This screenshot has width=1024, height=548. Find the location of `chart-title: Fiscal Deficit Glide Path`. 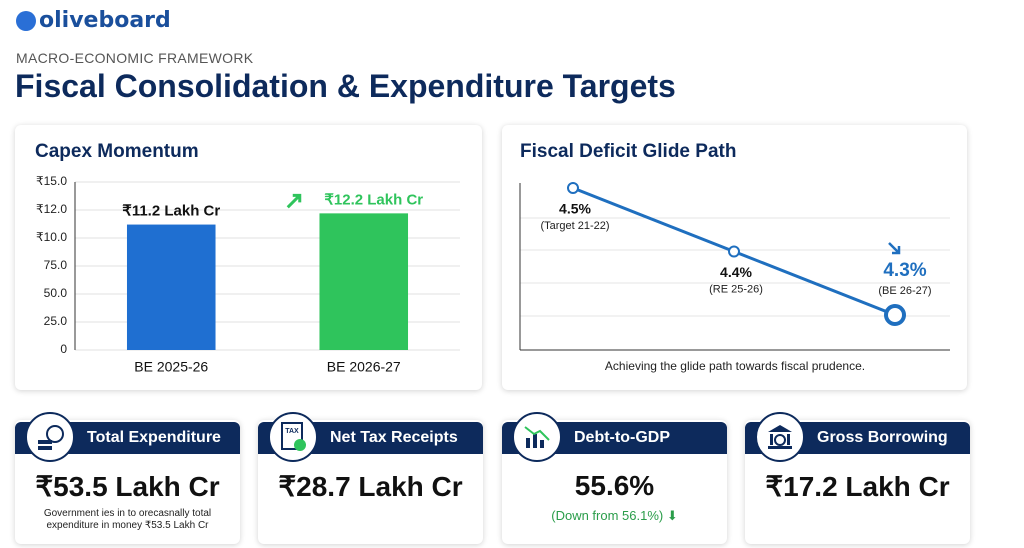

chart-title: Fiscal Deficit Glide Path is located at coordinates (628, 151).